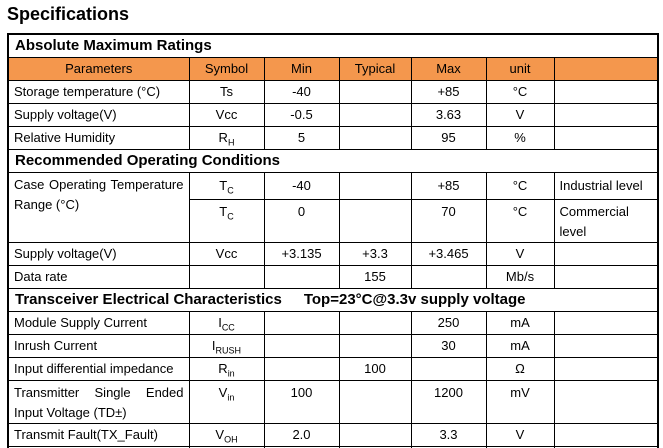  What do you see at coordinates (226, 115) in the screenshot?
I see `symbol-cell: Vcc` at bounding box center [226, 115].